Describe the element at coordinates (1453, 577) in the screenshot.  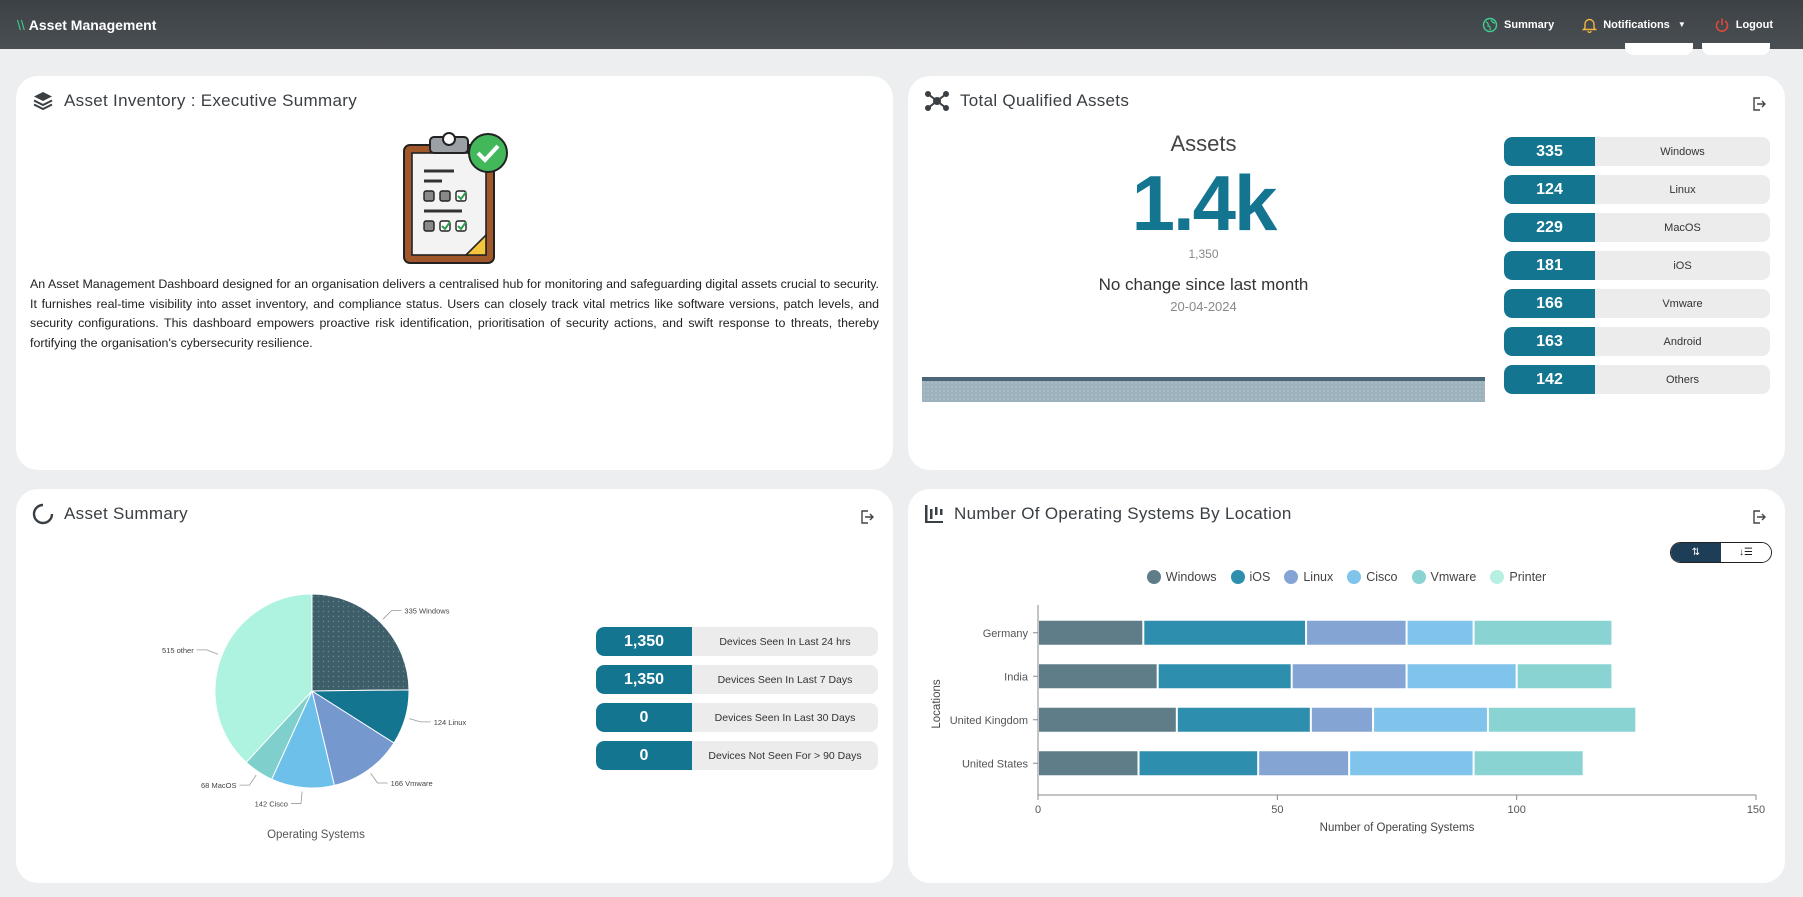
I see `legend-label: Vmware` at that location.